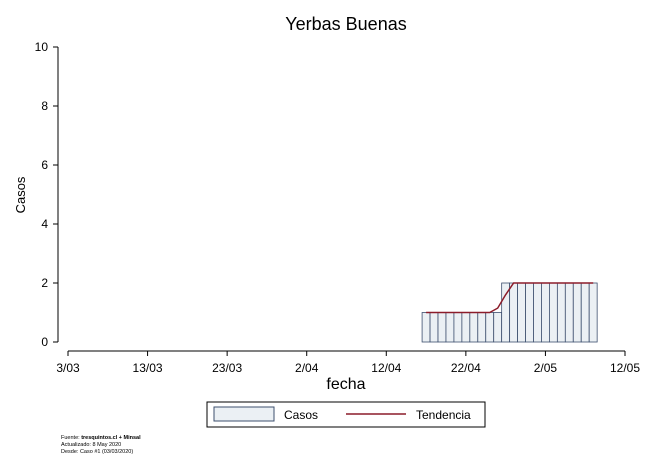 The height and width of the screenshot is (470, 646). What do you see at coordinates (443, 415) in the screenshot?
I see `legend-tendencia-label: Tendencia` at bounding box center [443, 415].